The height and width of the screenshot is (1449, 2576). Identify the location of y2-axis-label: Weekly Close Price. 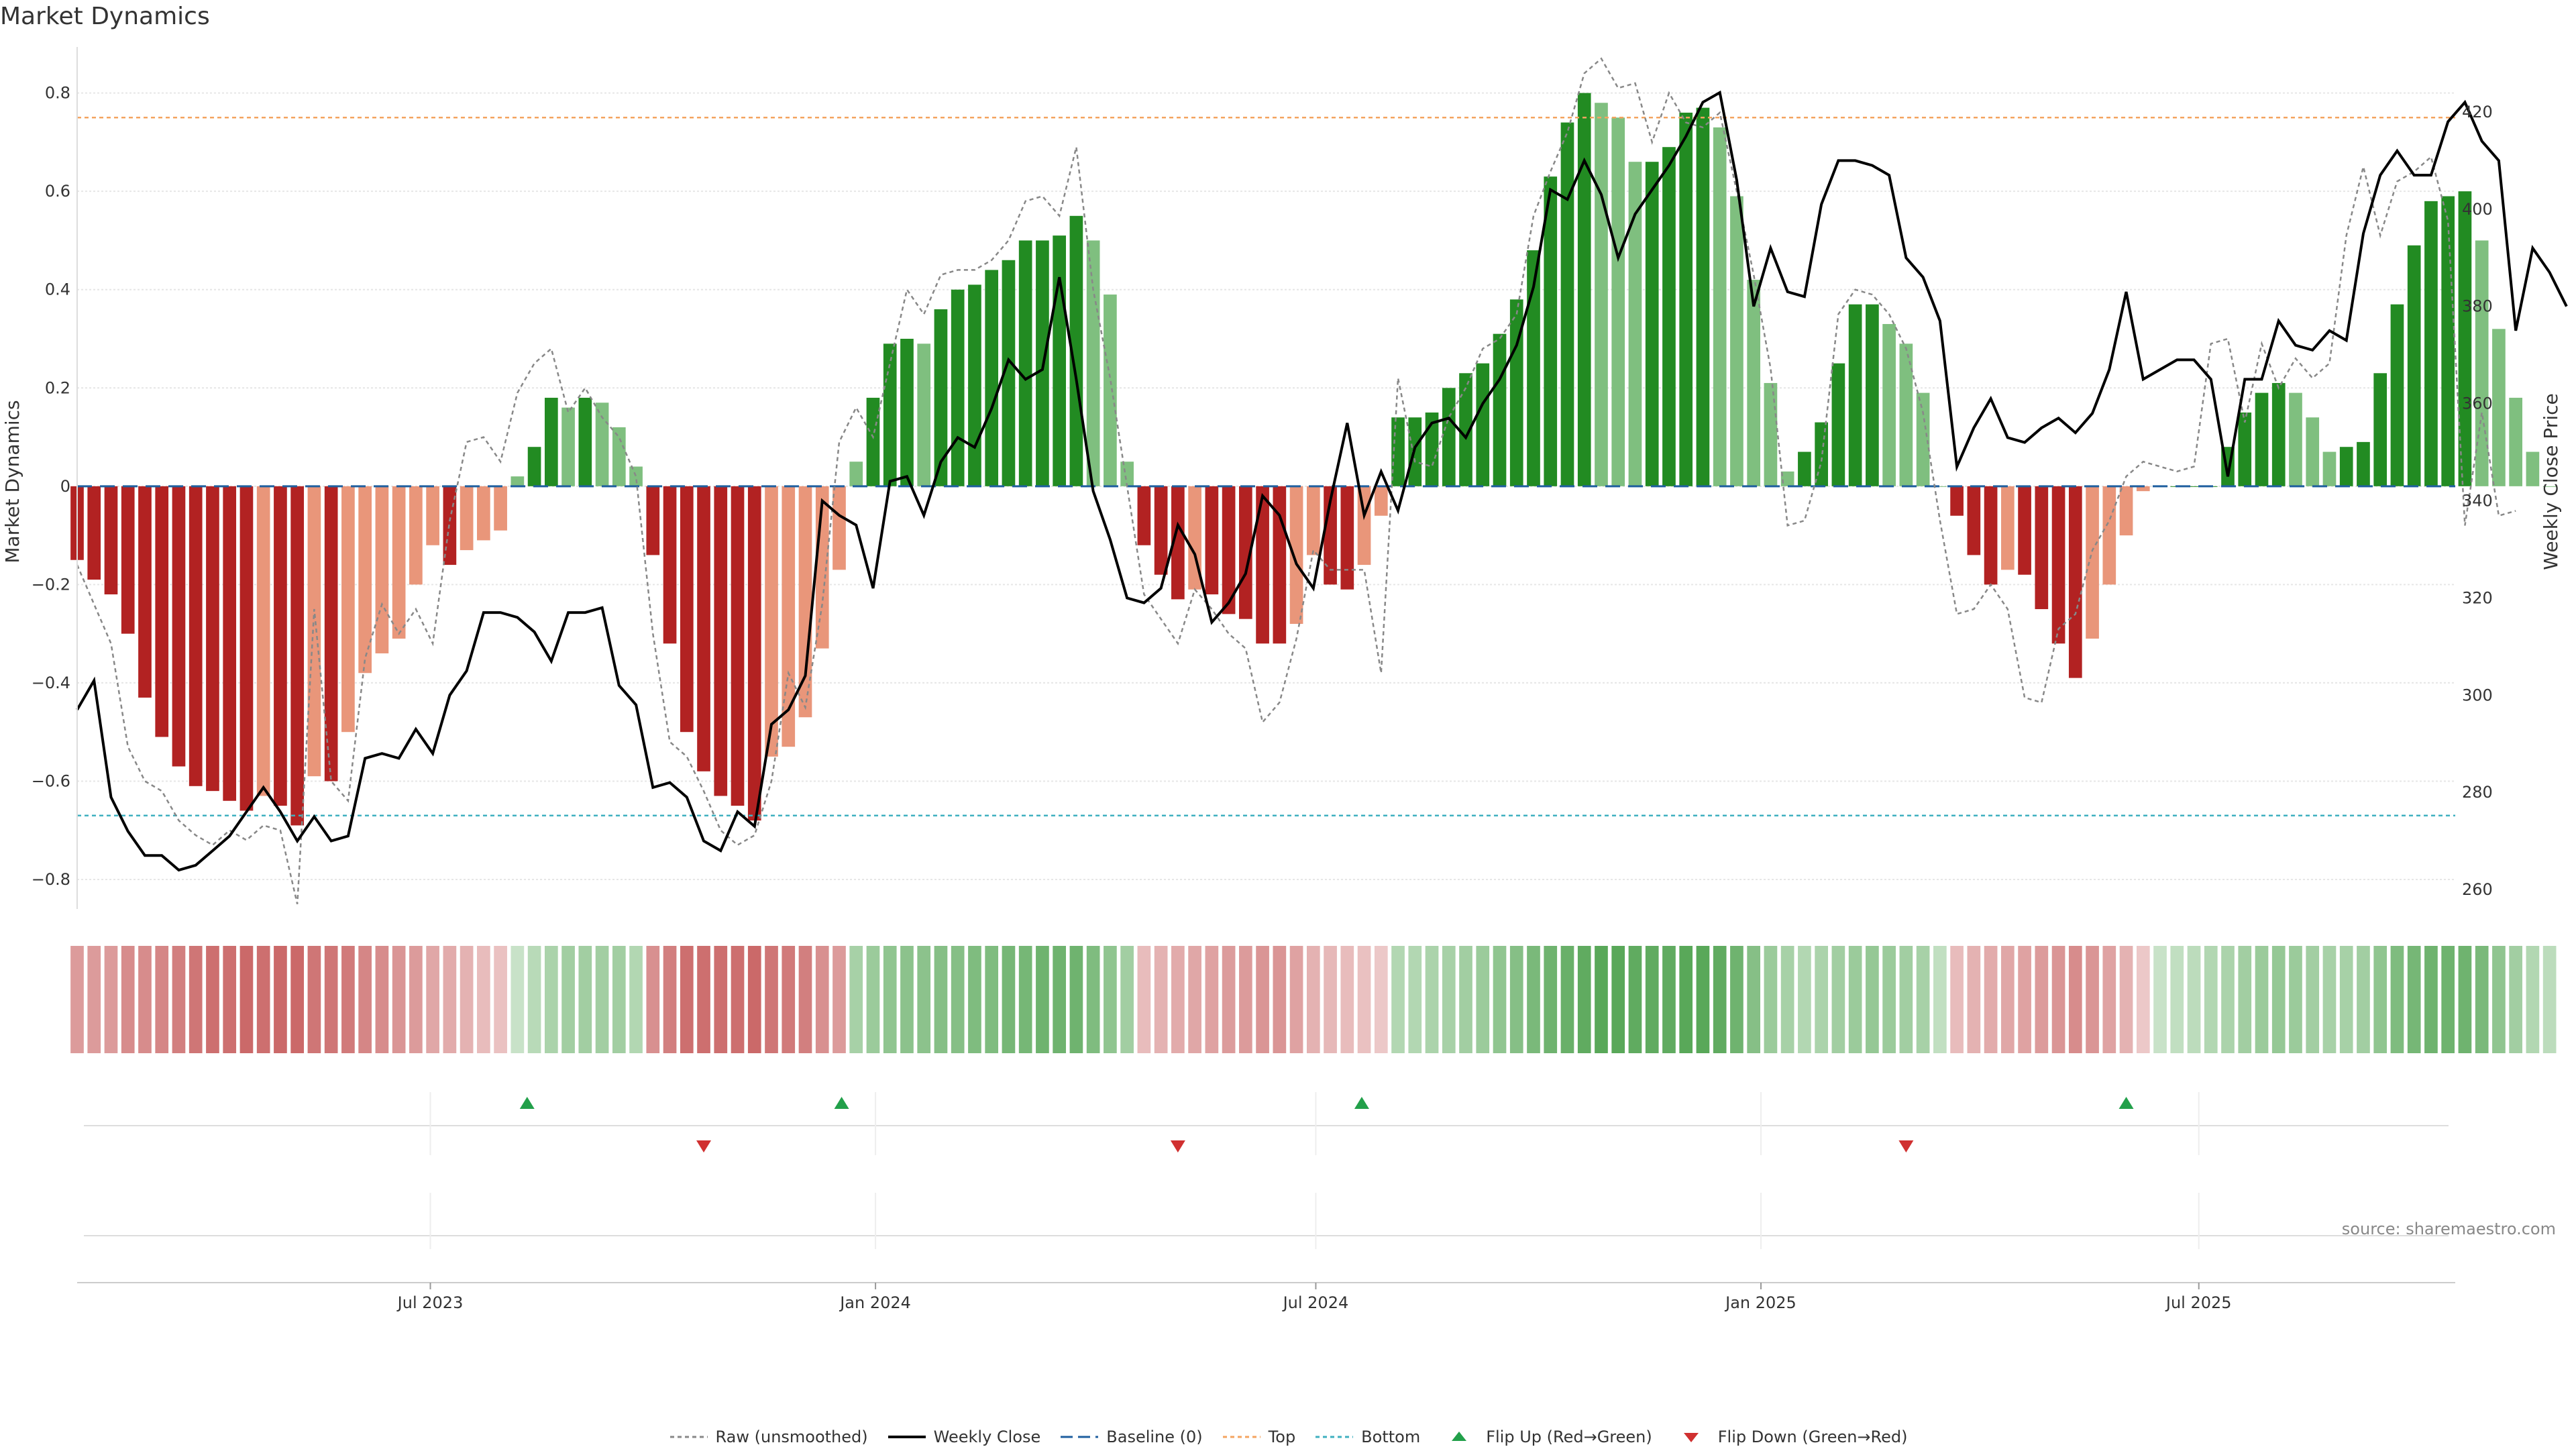
(2551, 481).